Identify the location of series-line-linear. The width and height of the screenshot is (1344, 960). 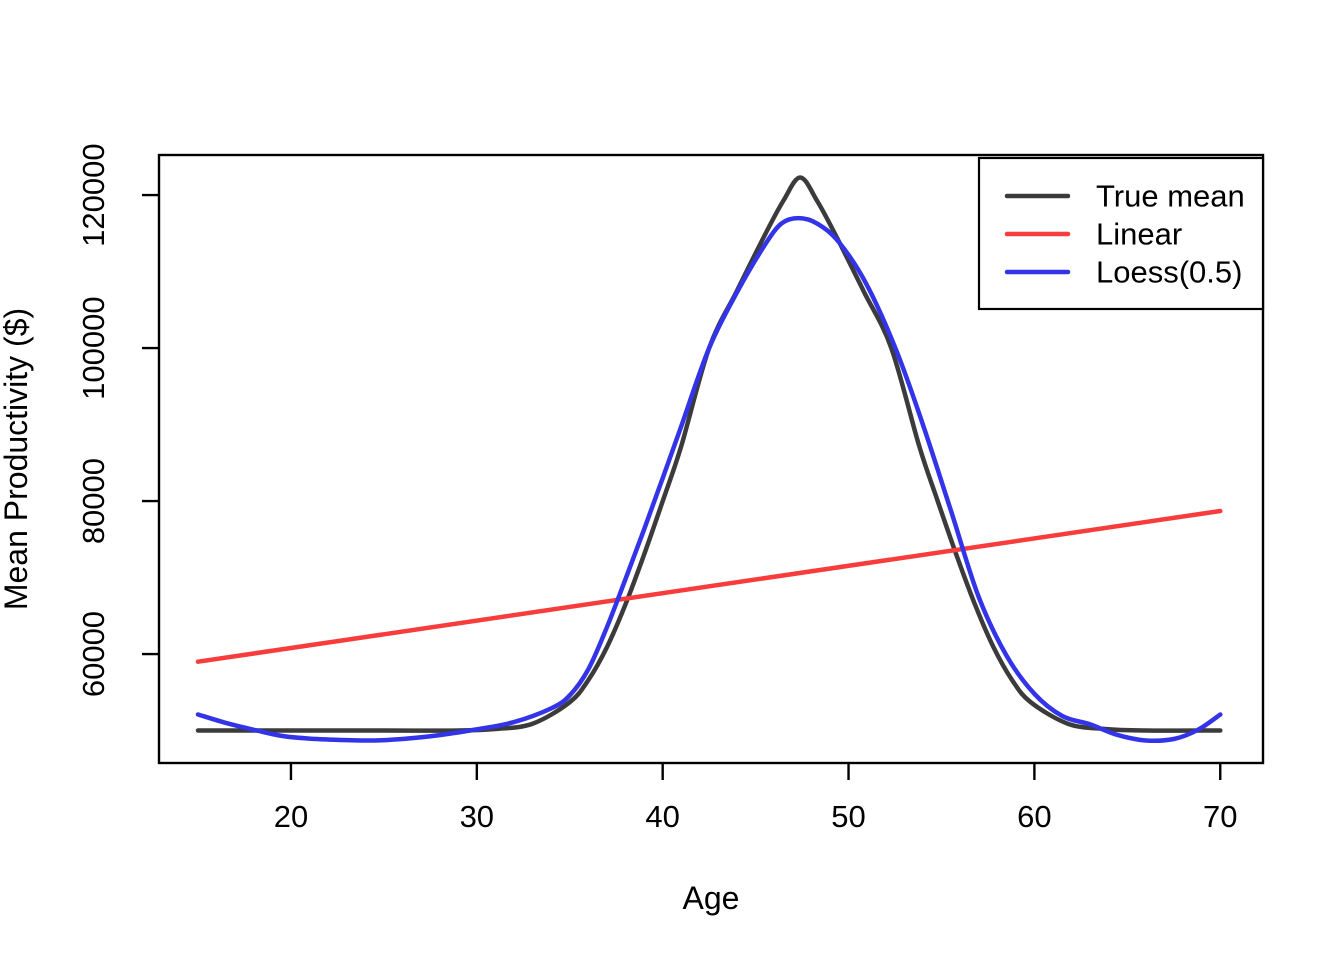
(709, 586).